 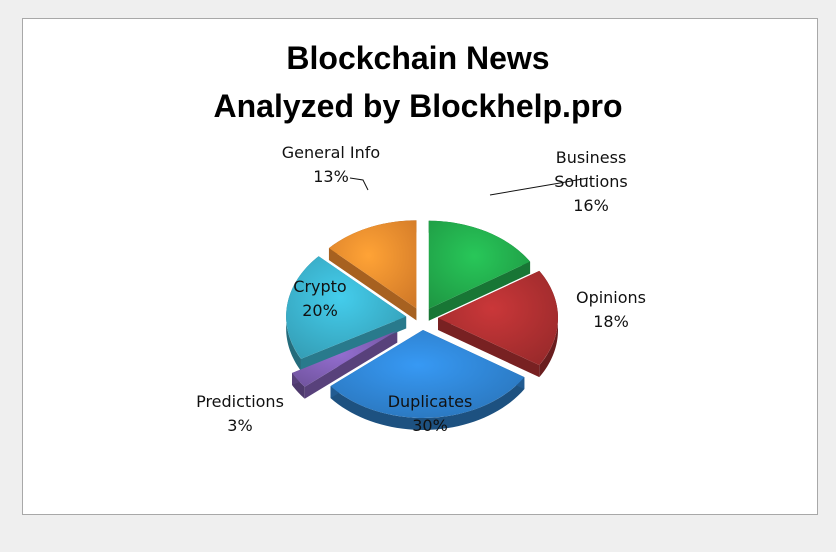 I want to click on slice-label-4-1: 20%, so click(x=320, y=310).